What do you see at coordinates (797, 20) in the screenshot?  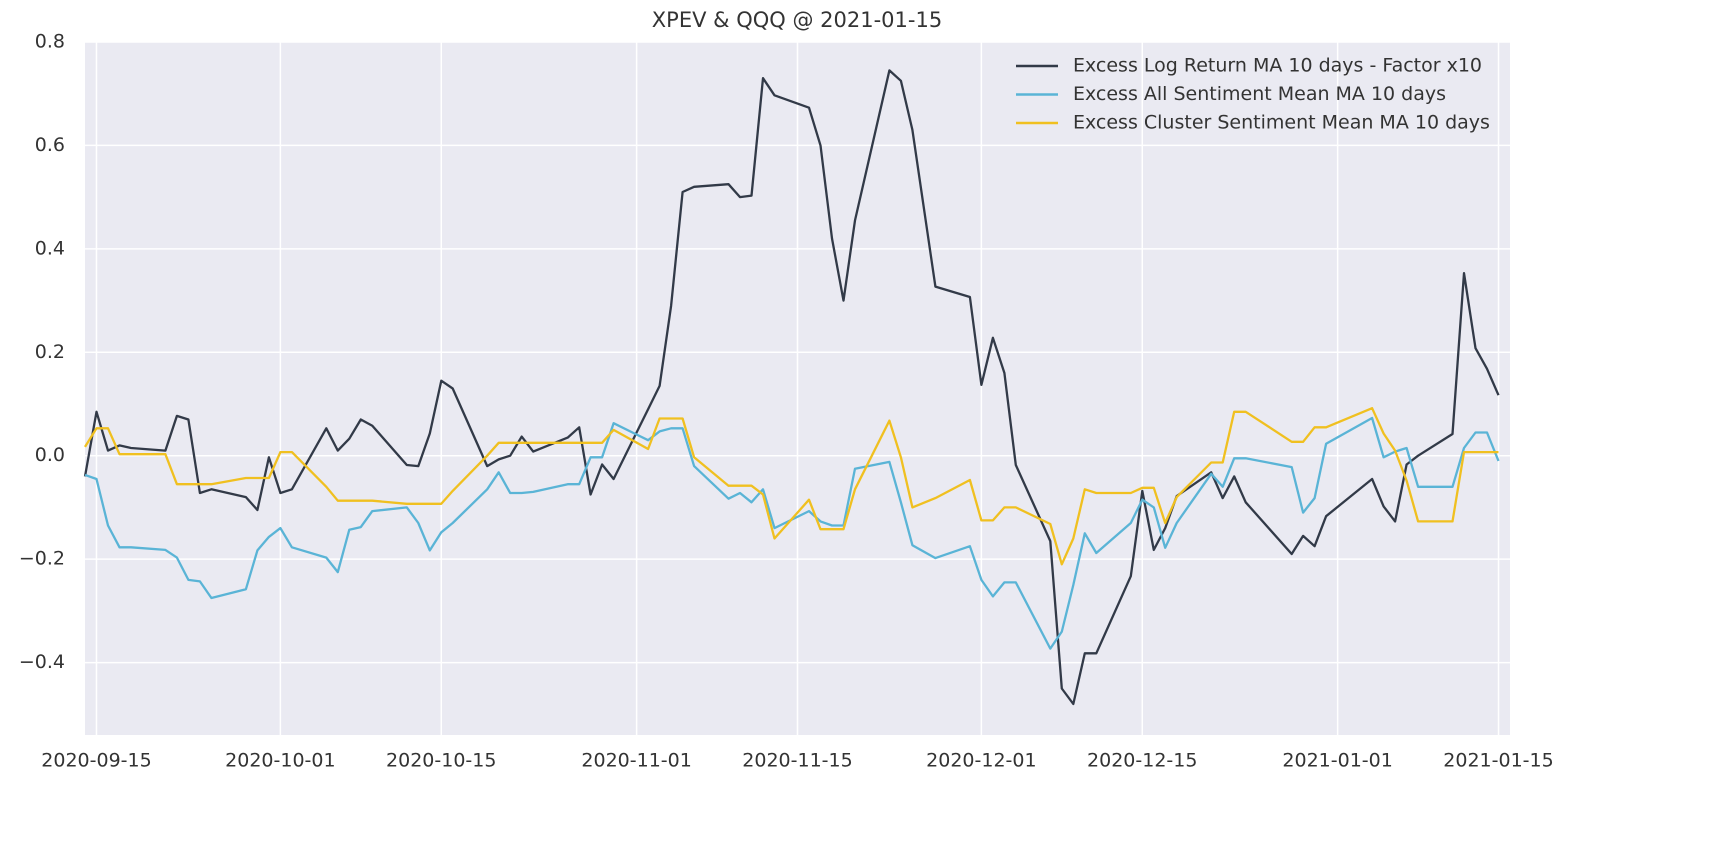 I see `chart-title: XPEV & QQQ @ 2021-01-15` at bounding box center [797, 20].